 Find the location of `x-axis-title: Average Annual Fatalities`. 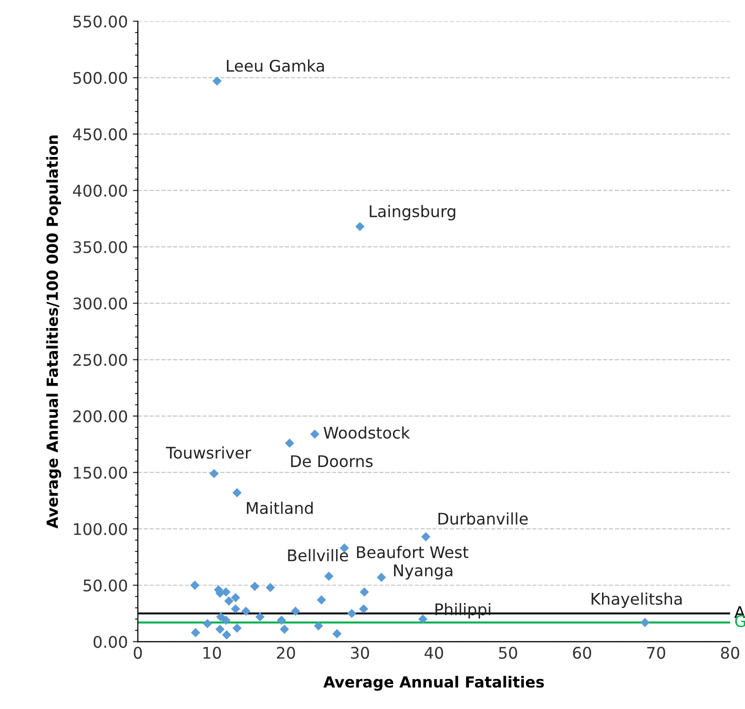

x-axis-title: Average Annual Fatalities is located at coordinates (433, 683).